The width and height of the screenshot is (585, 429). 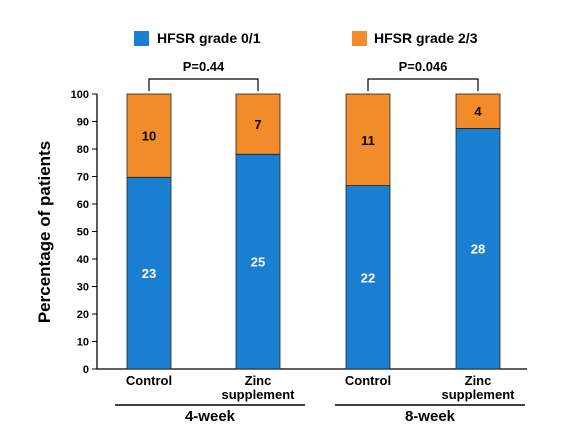 What do you see at coordinates (83, 150) in the screenshot?
I see `y-tick-label: 80` at bounding box center [83, 150].